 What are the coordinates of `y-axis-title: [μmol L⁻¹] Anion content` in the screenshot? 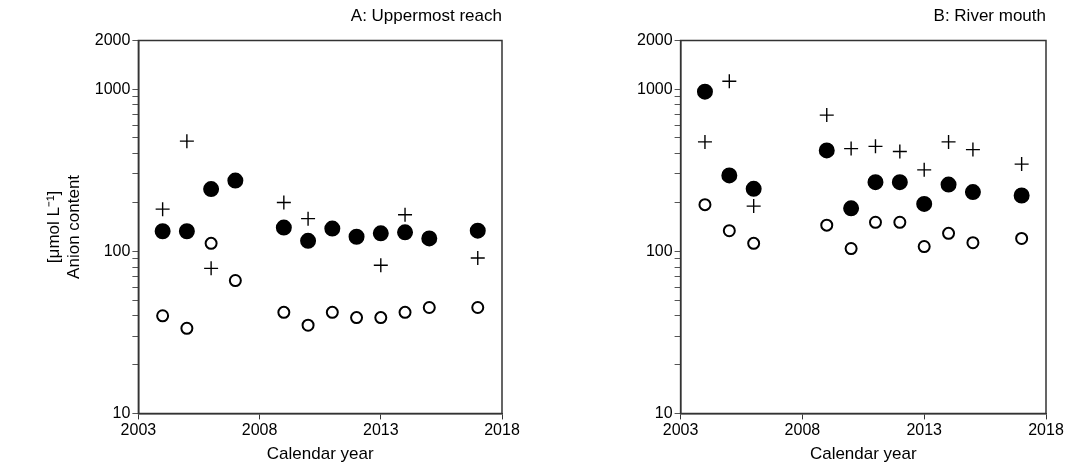 It's located at (63, 226).